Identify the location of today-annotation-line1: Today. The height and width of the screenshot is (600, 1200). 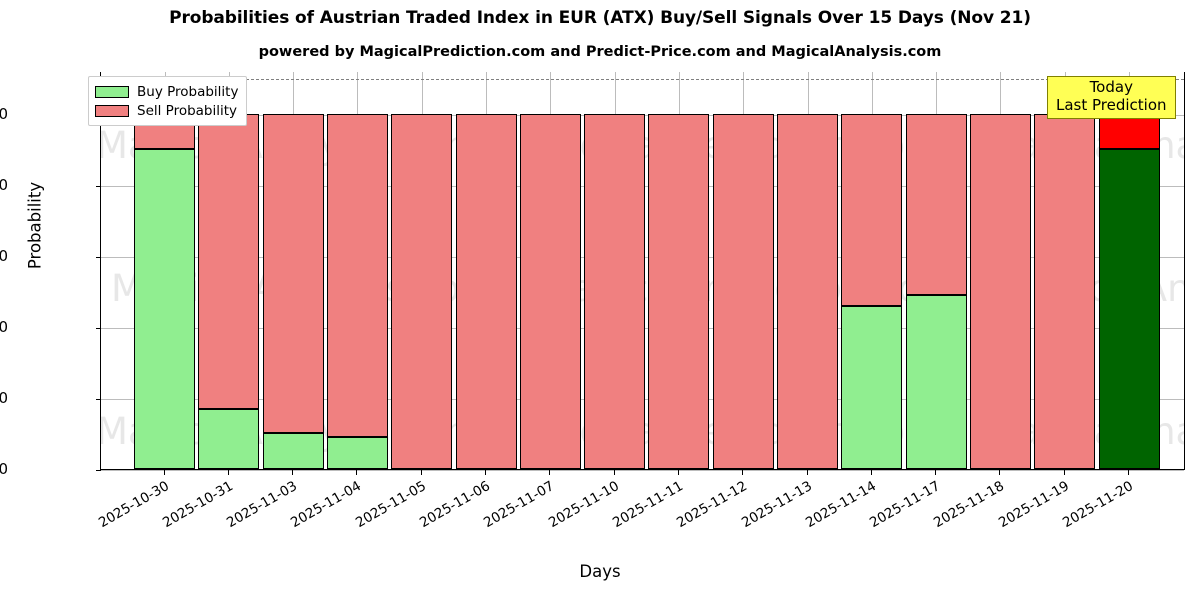
(1111, 87).